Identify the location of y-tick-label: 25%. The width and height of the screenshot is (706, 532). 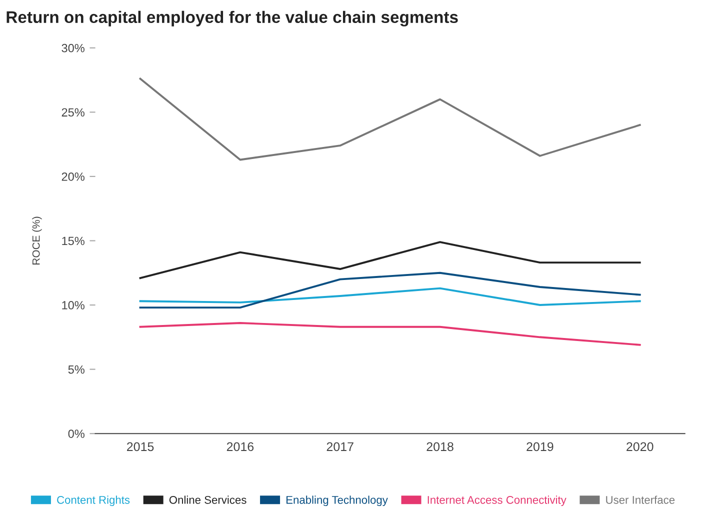
(73, 112).